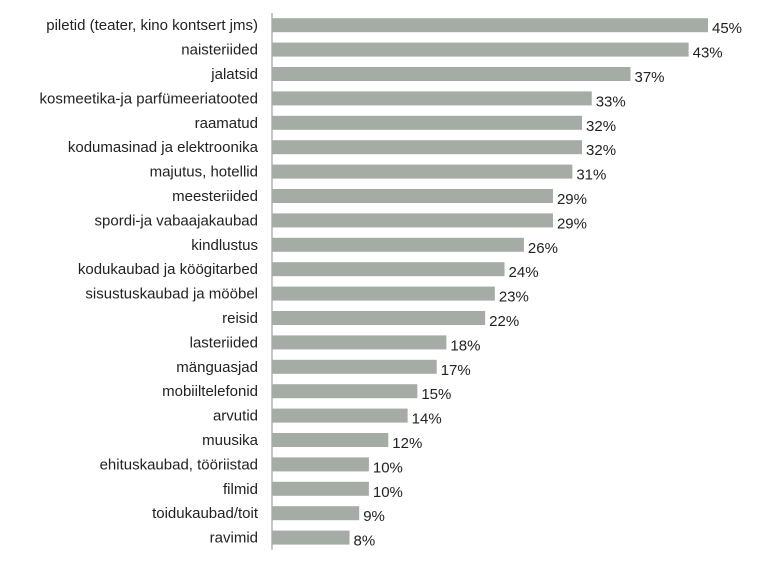 The height and width of the screenshot is (563, 768). I want to click on category-label: ehituskaubad, tööriistad, so click(179, 464).